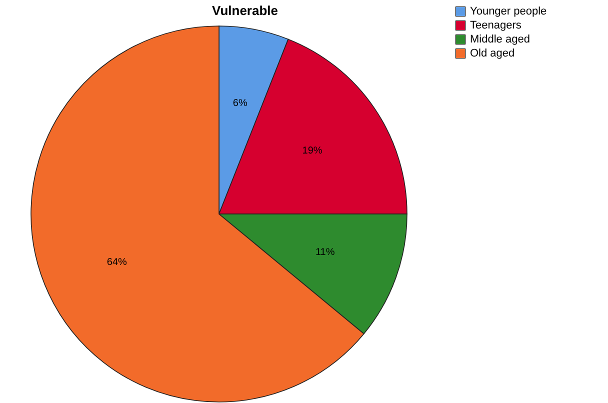  I want to click on legend-label: Middle aged, so click(500, 40).